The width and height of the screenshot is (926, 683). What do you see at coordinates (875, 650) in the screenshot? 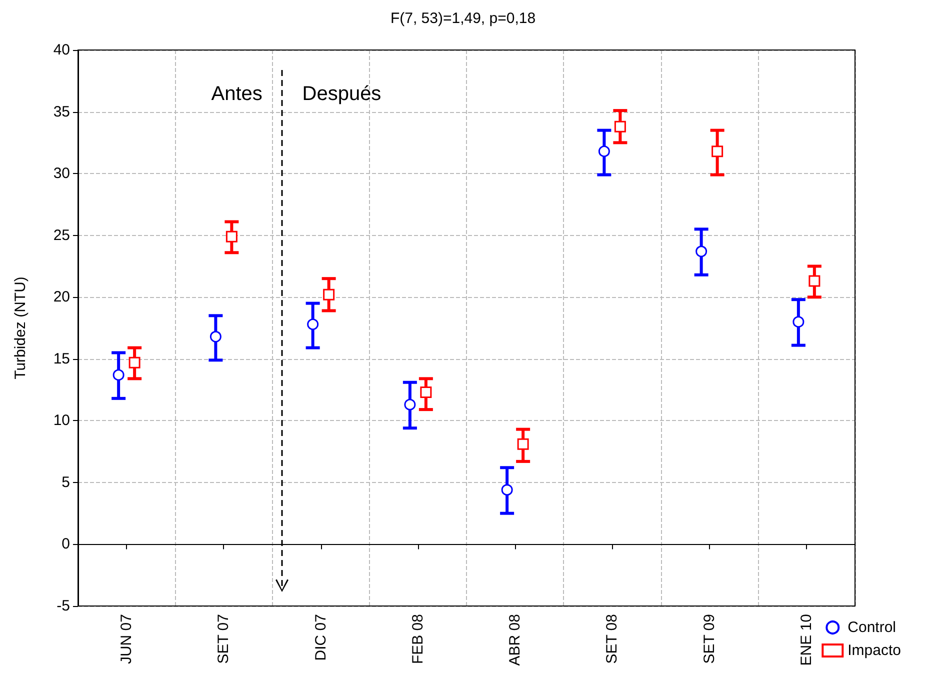
I see `legend-label: Impacto` at bounding box center [875, 650].